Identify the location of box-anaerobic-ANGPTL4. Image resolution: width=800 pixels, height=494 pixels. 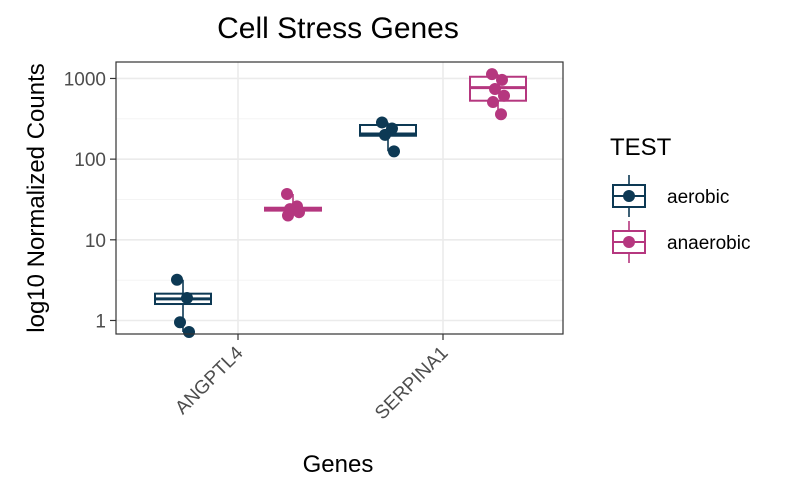
(293, 204).